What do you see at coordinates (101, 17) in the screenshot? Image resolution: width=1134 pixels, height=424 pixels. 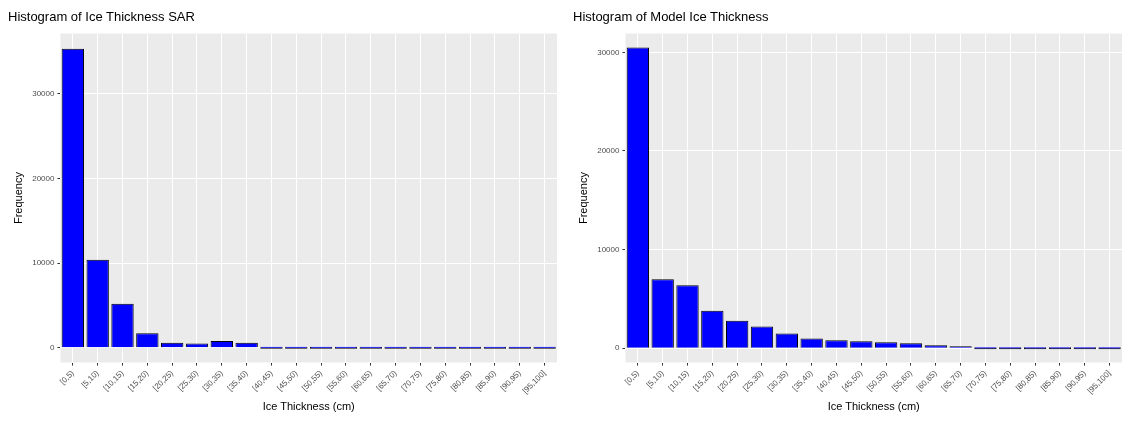 I see `chart-title: Histogram of Ice Thickness SAR` at bounding box center [101, 17].